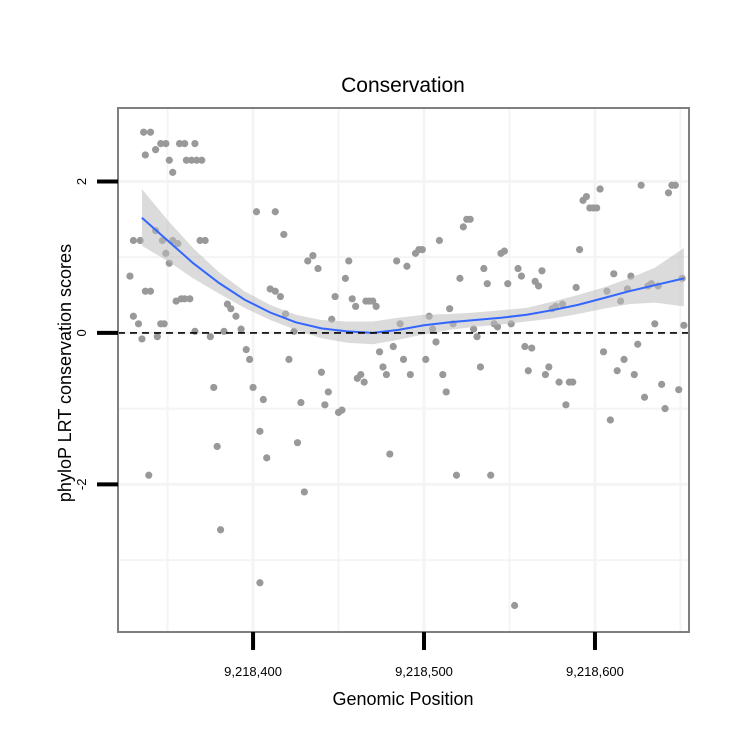 Image resolution: width=750 pixels, height=750 pixels. I want to click on y-tick-label: -2, so click(81, 485).